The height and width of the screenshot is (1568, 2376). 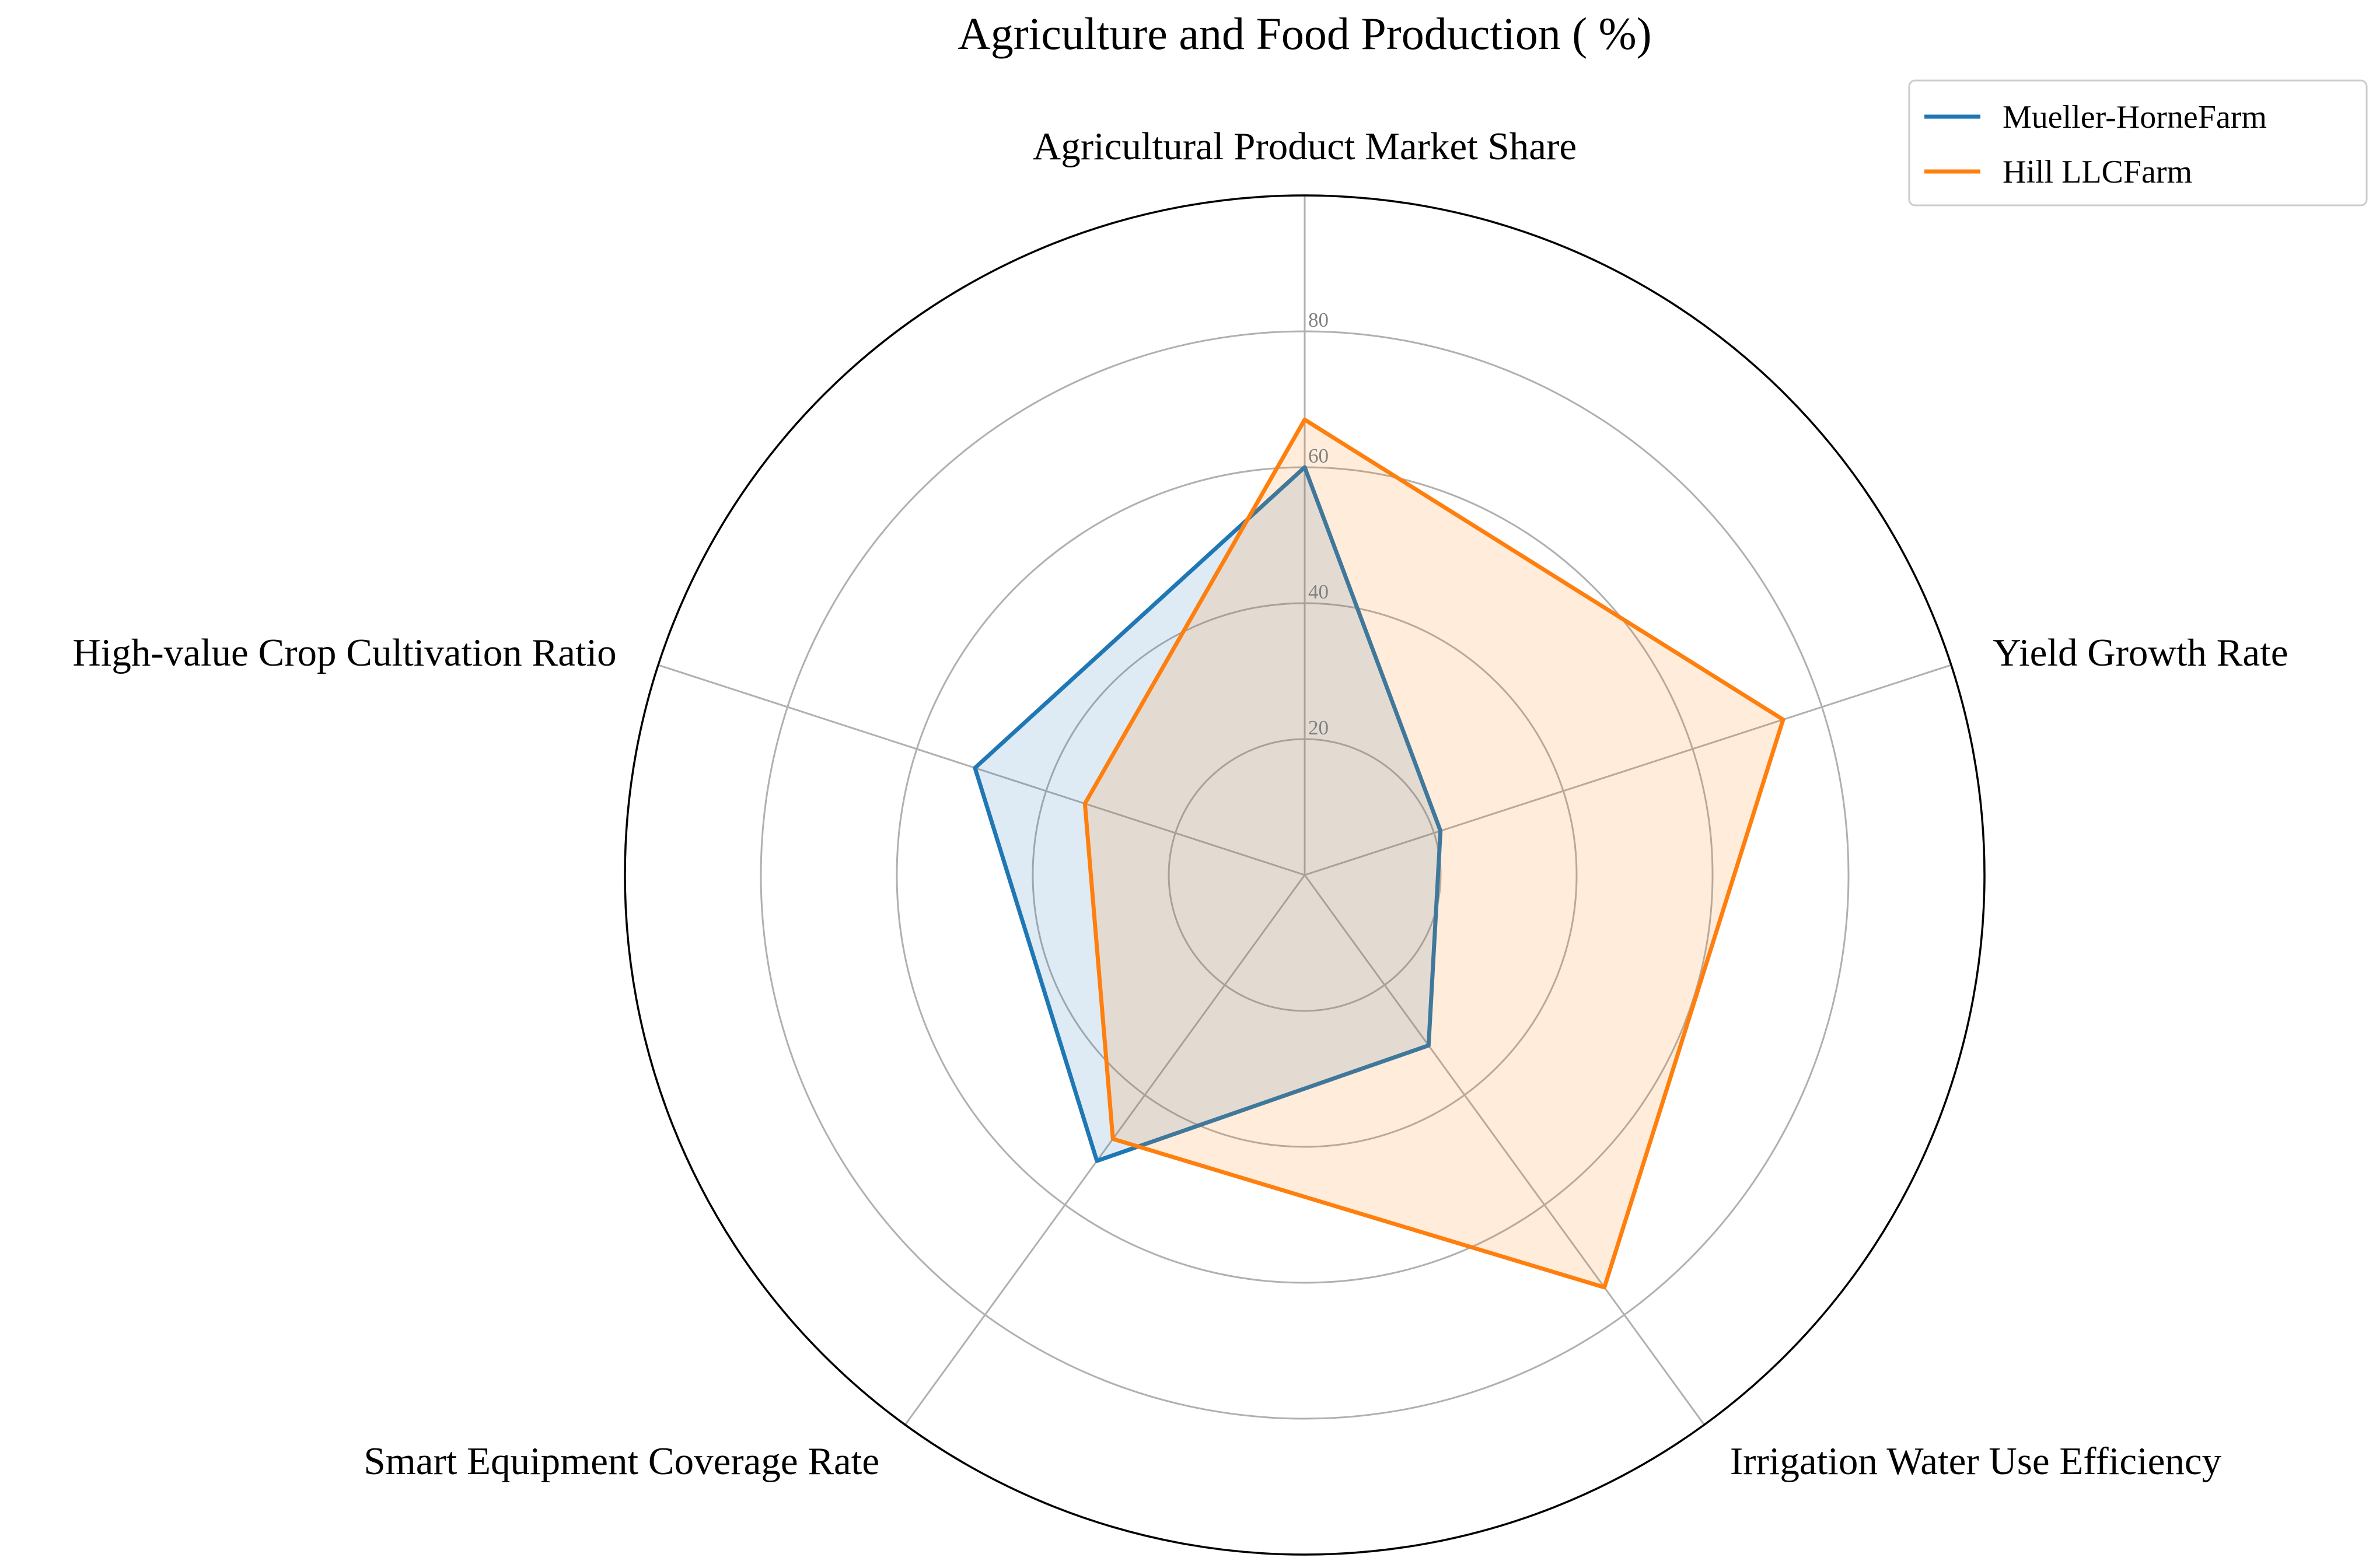 What do you see at coordinates (1319, 524) in the screenshot?
I see `radial-tick-labels: 20 40 60 80` at bounding box center [1319, 524].